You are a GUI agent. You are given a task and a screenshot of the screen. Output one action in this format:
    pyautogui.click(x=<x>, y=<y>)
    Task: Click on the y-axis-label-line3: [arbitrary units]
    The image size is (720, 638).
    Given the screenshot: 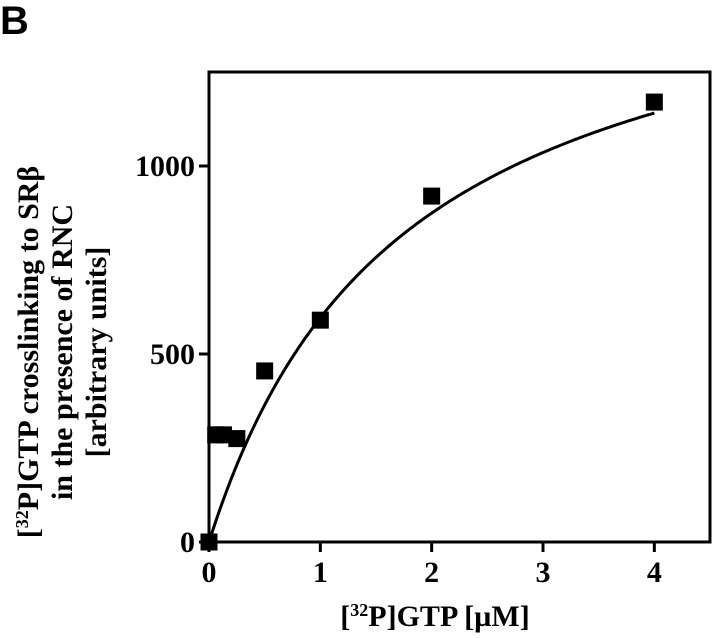 What is the action you would take?
    pyautogui.click(x=96, y=352)
    